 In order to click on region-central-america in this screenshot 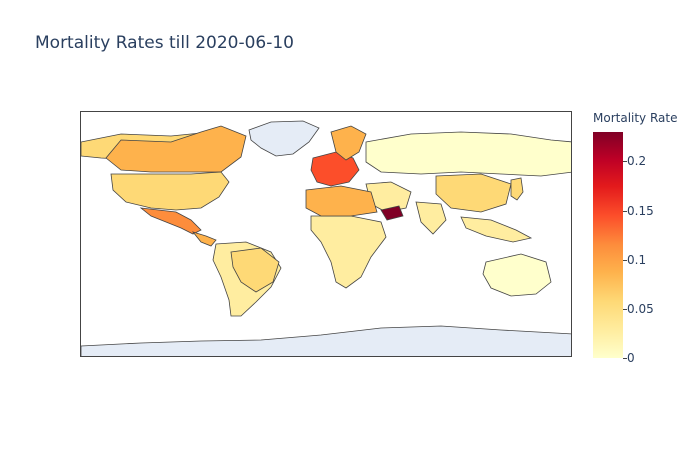, I will do `click(204, 239)`.